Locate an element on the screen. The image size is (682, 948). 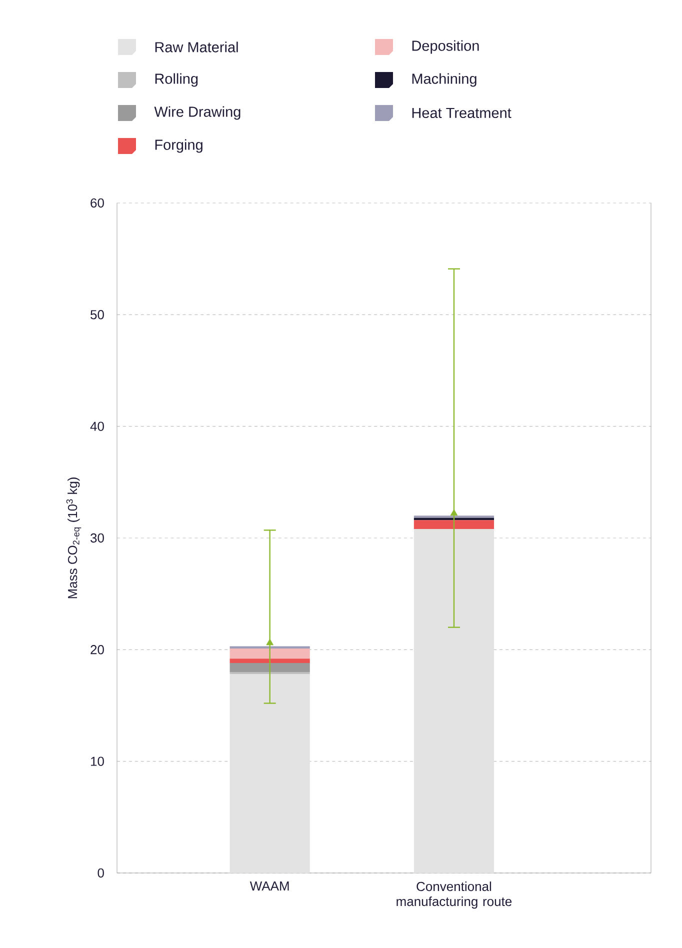
legend-label: Rolling is located at coordinates (176, 80).